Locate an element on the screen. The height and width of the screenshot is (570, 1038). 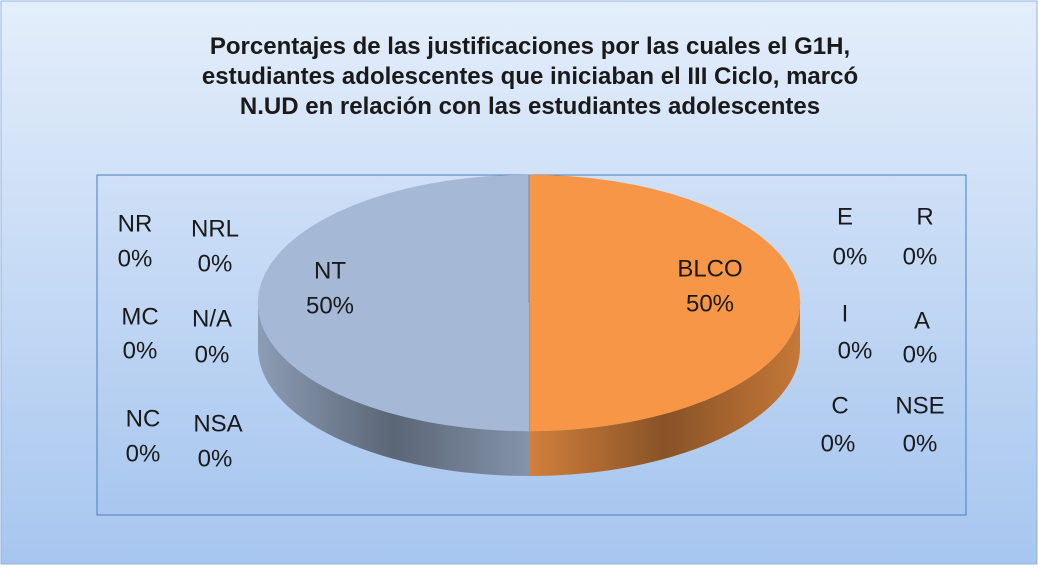
slice-category-label: NC is located at coordinates (143, 418).